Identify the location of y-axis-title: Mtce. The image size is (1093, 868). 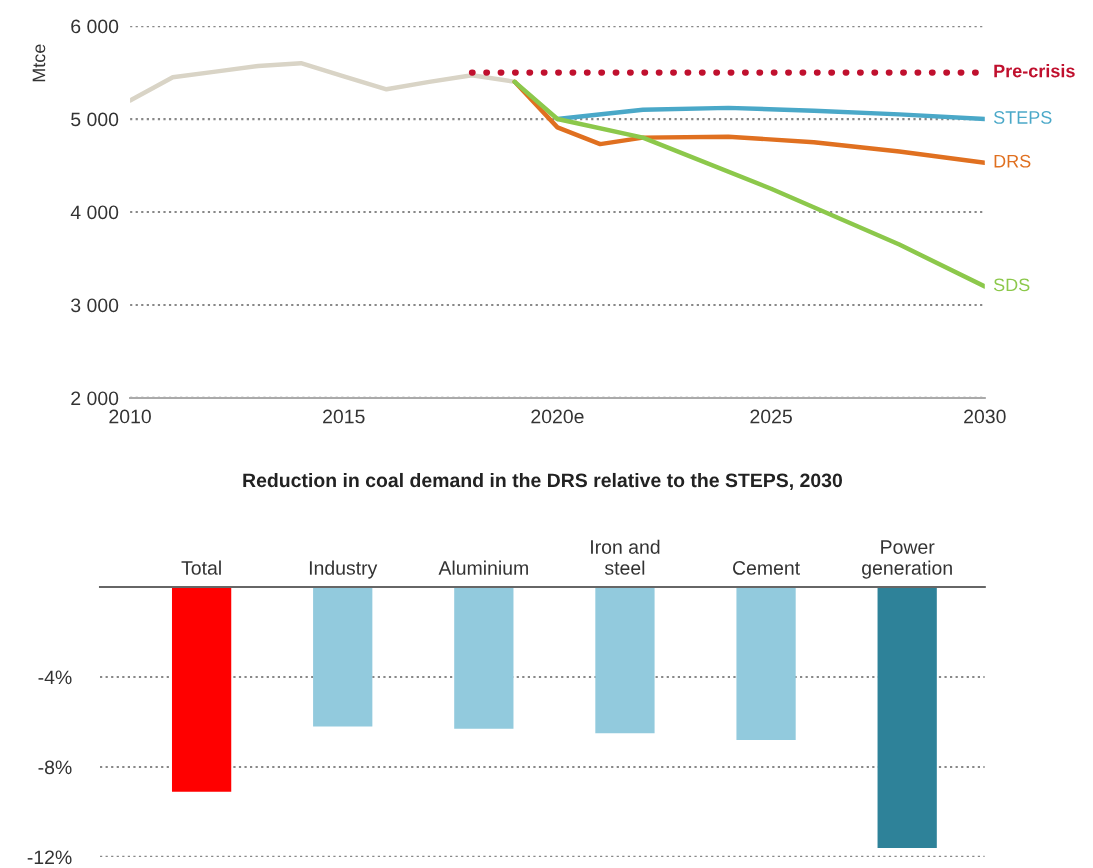
(39, 63).